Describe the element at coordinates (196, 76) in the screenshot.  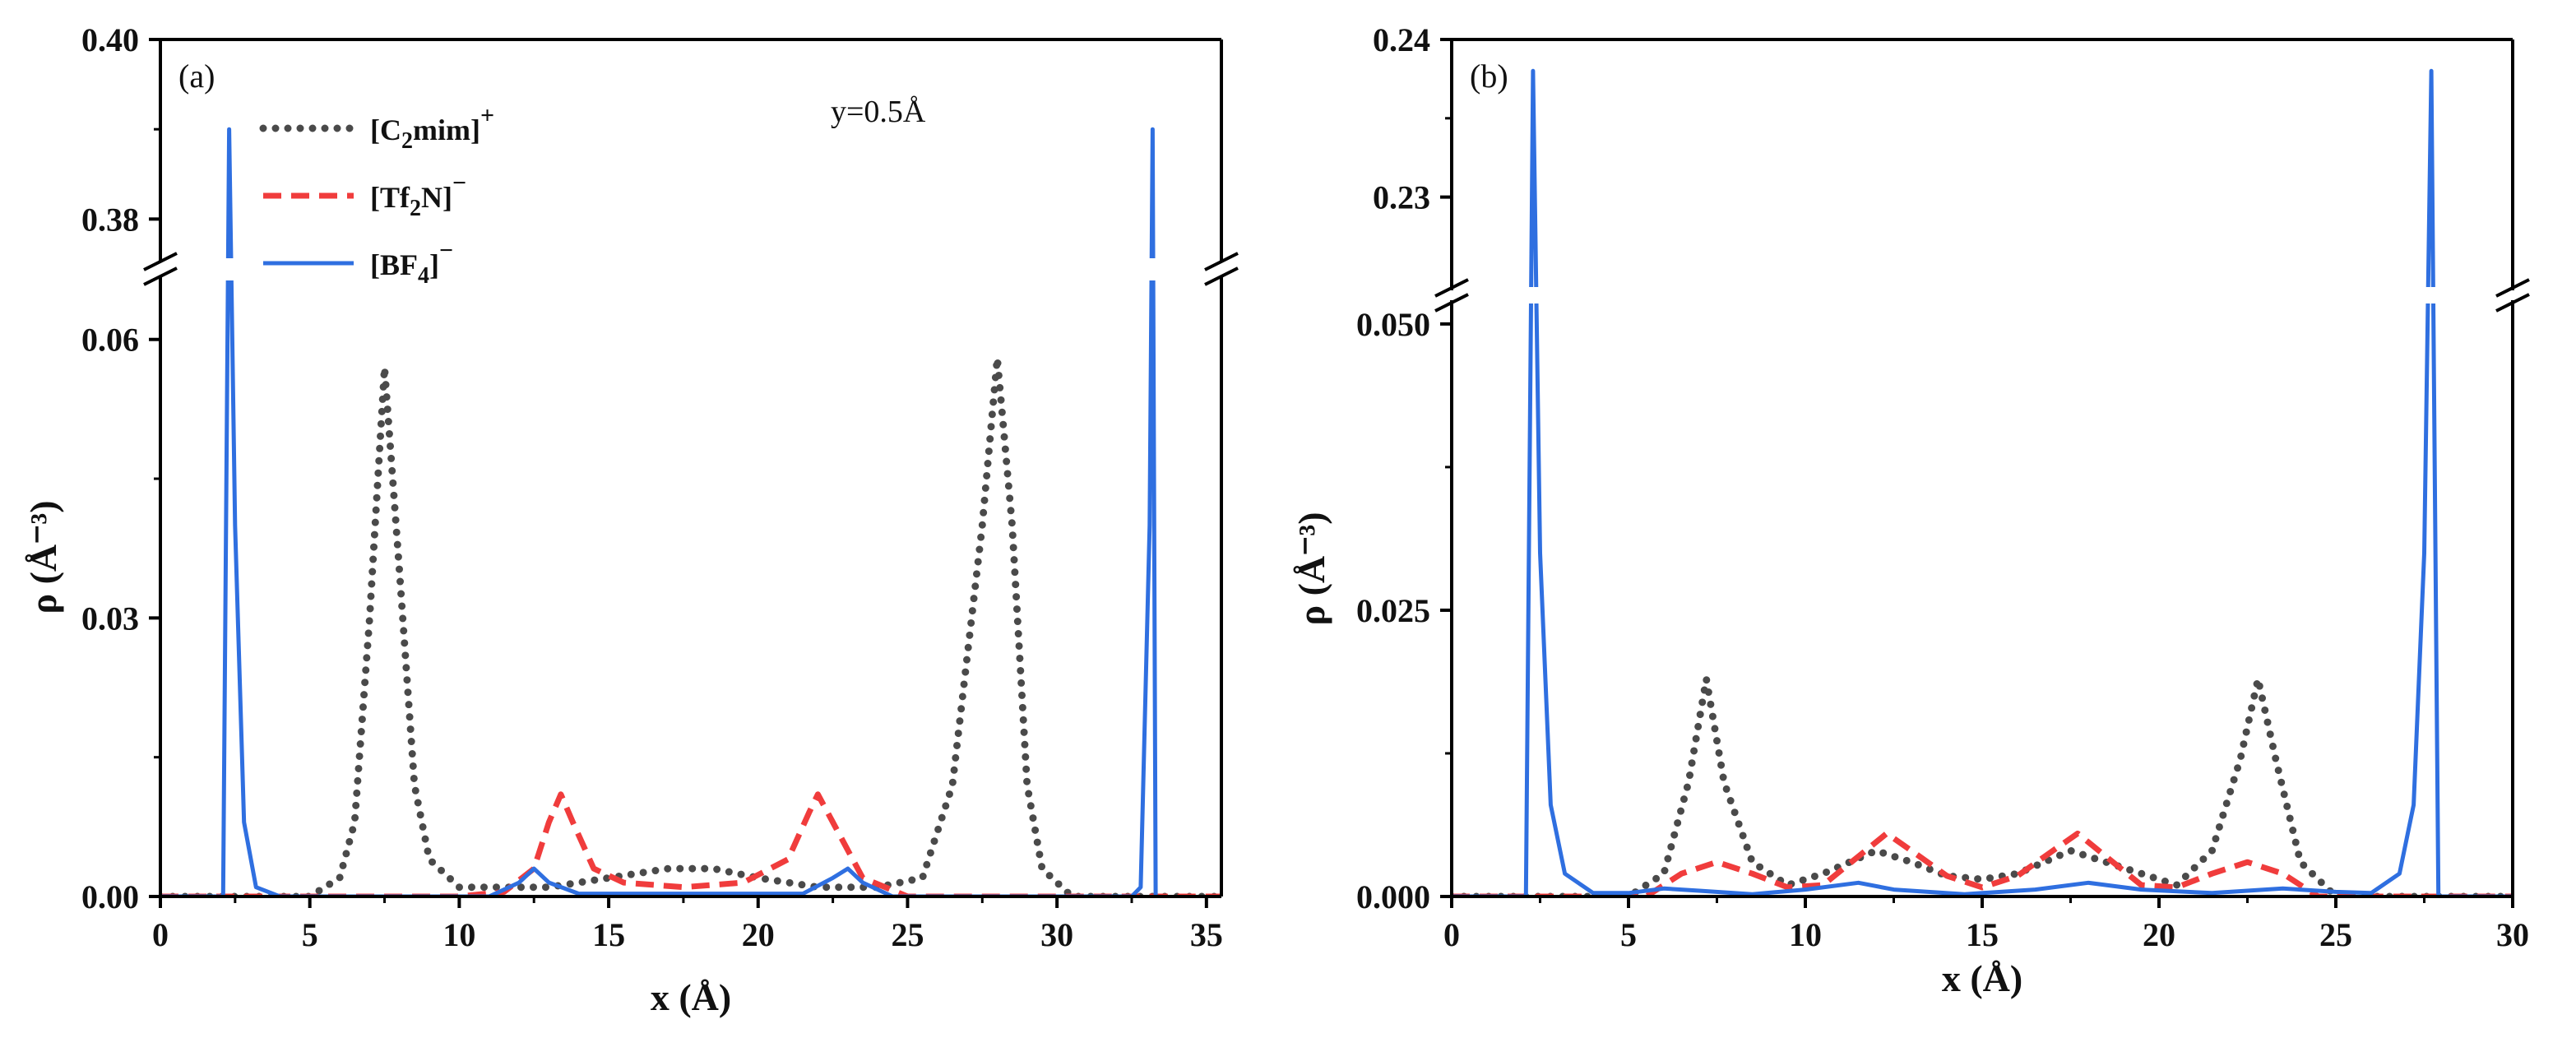
I see `panel-label: (a)` at that location.